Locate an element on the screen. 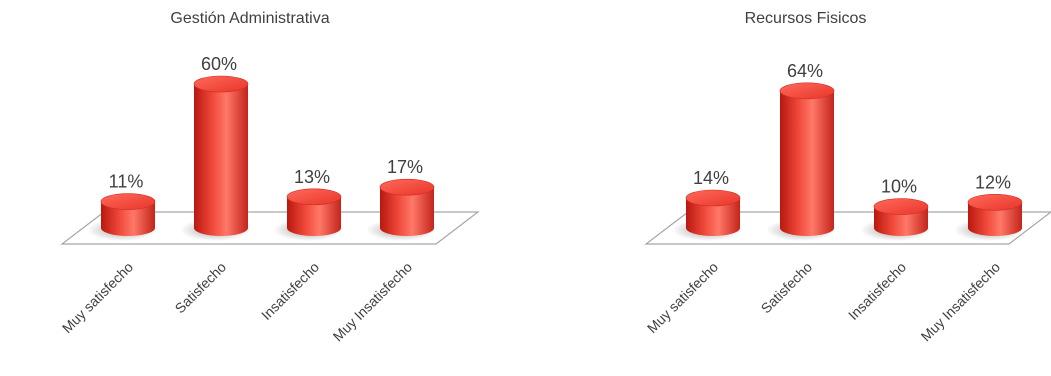  floor-plane is located at coordinates (847, 228).